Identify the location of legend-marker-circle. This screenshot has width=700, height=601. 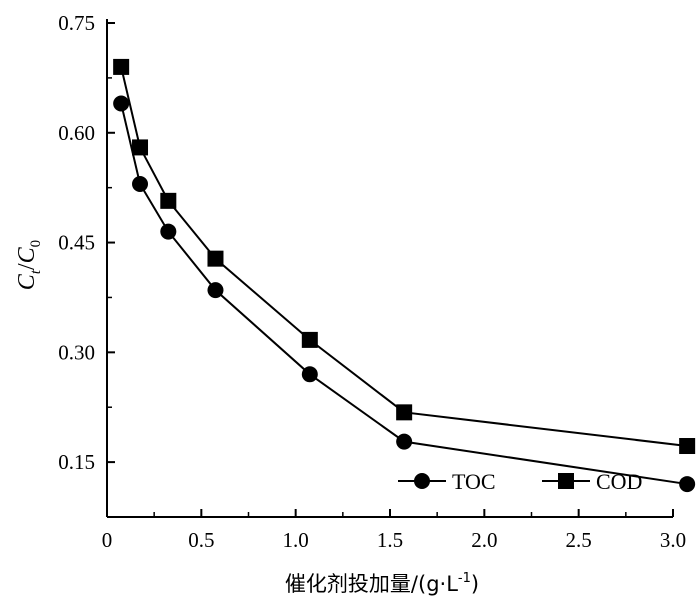
(422, 481).